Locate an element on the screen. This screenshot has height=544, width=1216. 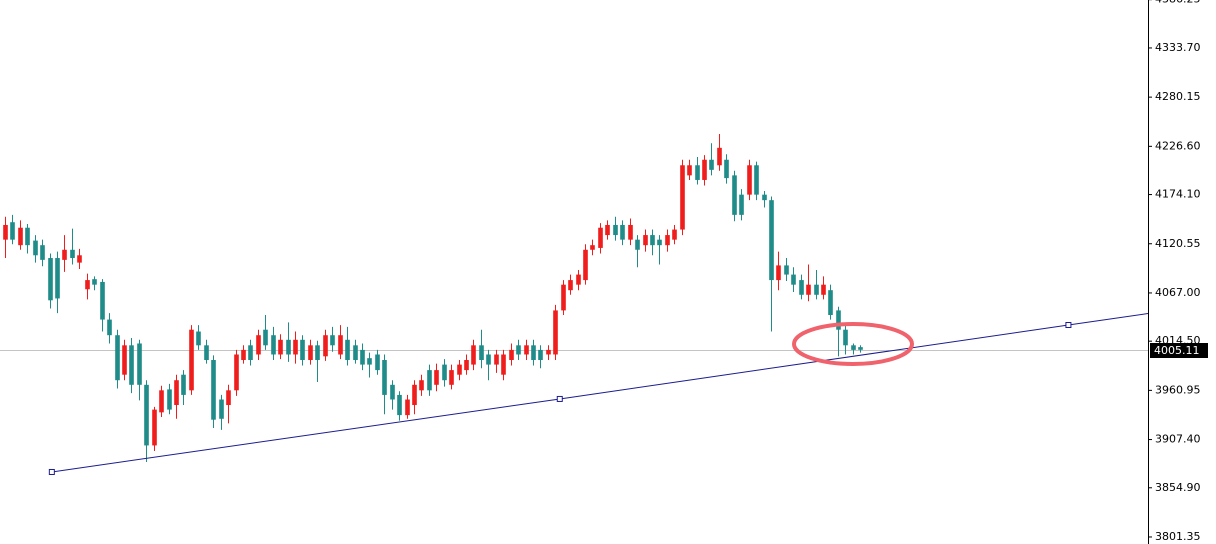
y-tick-label: 4386.25 is located at coordinates (1178, 3).